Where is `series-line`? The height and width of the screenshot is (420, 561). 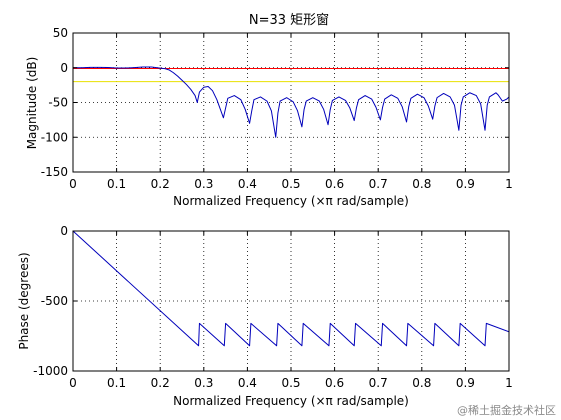 series-line is located at coordinates (291, 102).